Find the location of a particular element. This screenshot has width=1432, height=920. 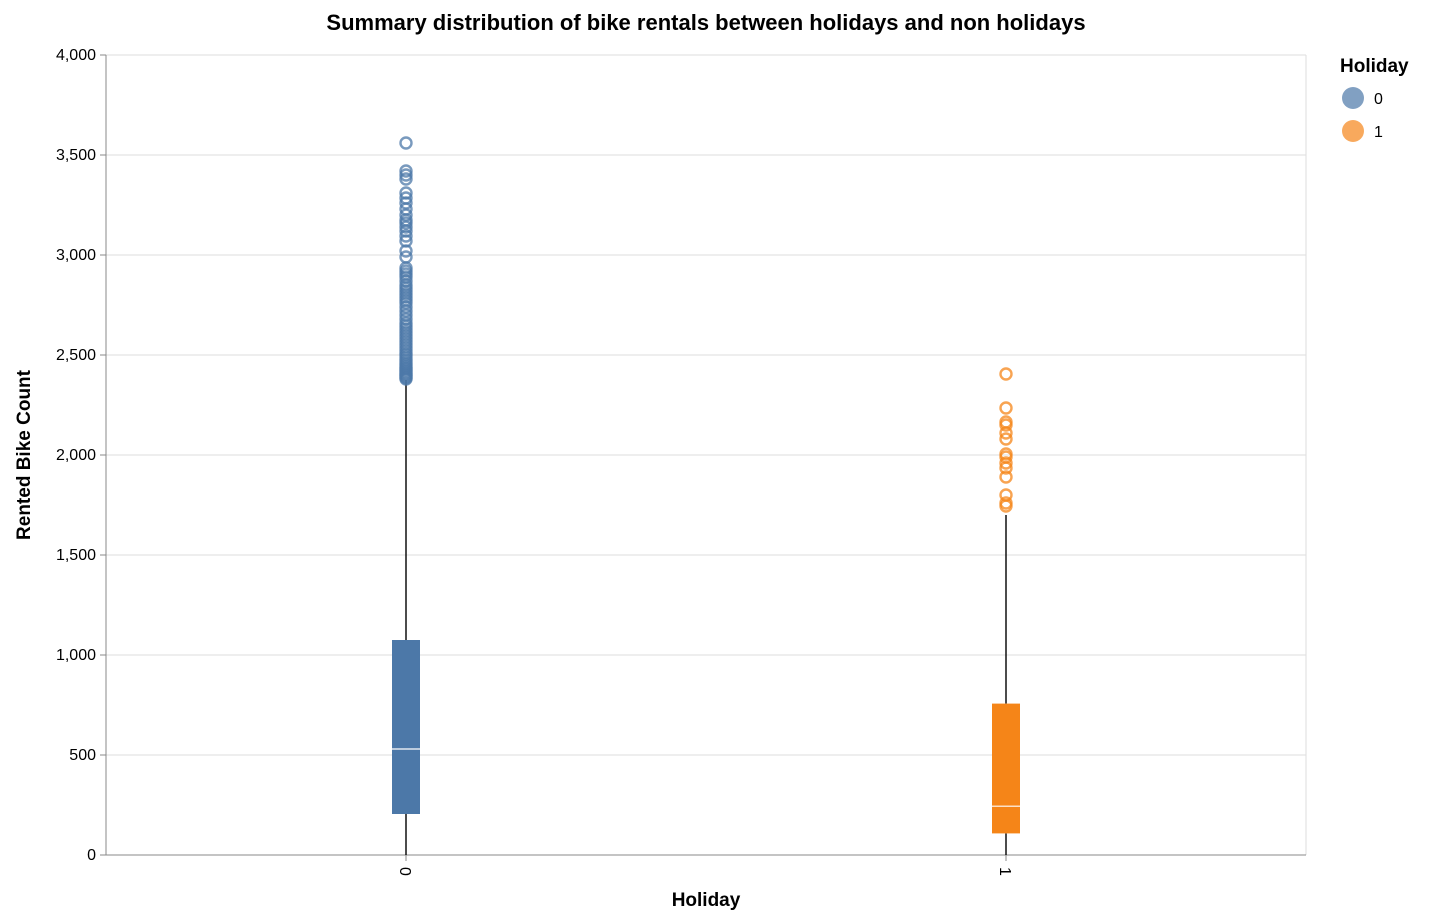

x-axis-title: Holiday is located at coordinates (706, 900).